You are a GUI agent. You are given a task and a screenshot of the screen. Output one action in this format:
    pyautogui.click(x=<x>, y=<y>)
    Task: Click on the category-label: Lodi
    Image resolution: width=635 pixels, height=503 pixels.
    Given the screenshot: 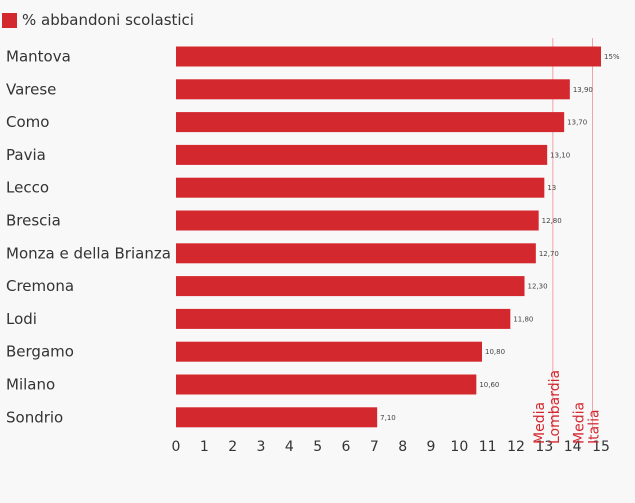 What is the action you would take?
    pyautogui.click(x=21, y=319)
    